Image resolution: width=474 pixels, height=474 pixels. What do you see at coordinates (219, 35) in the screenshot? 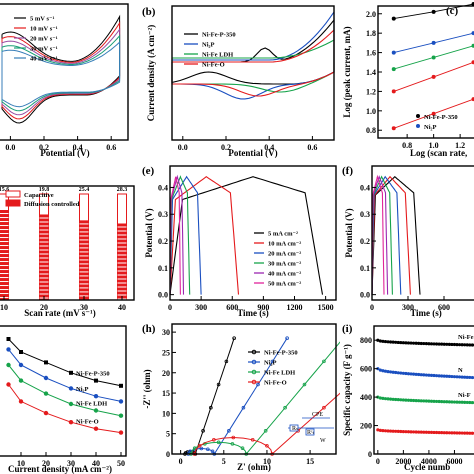
I see `legend-label: Ni-Fe-P-350` at bounding box center [219, 35].